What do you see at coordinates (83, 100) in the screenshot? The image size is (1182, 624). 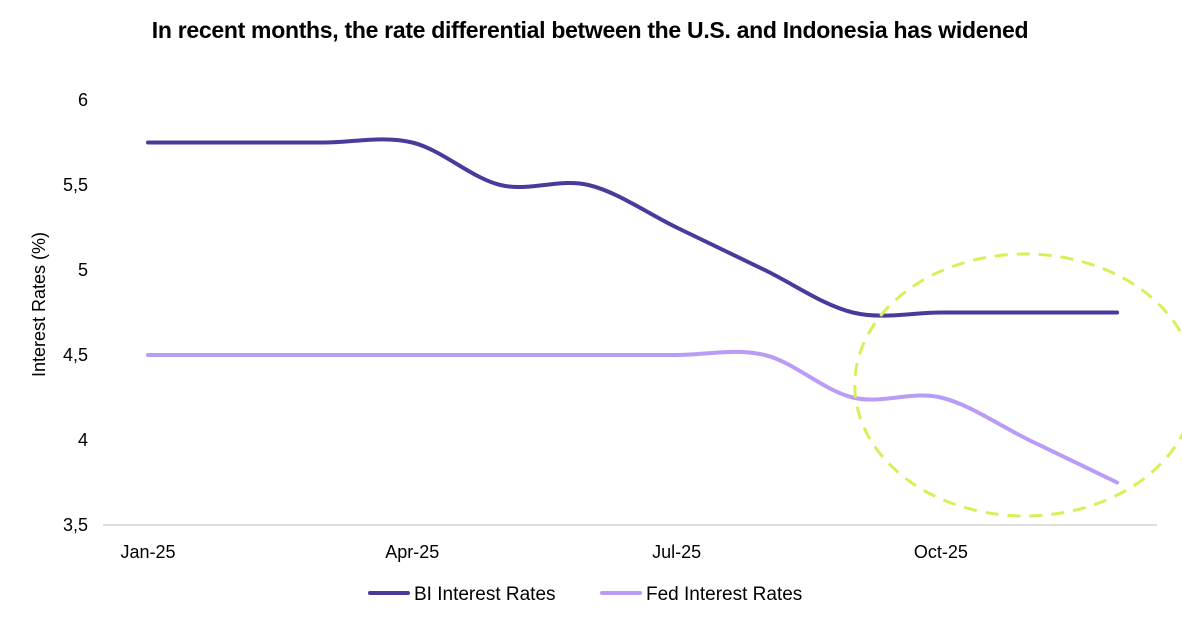 I see `y-tick-label: 6` at bounding box center [83, 100].